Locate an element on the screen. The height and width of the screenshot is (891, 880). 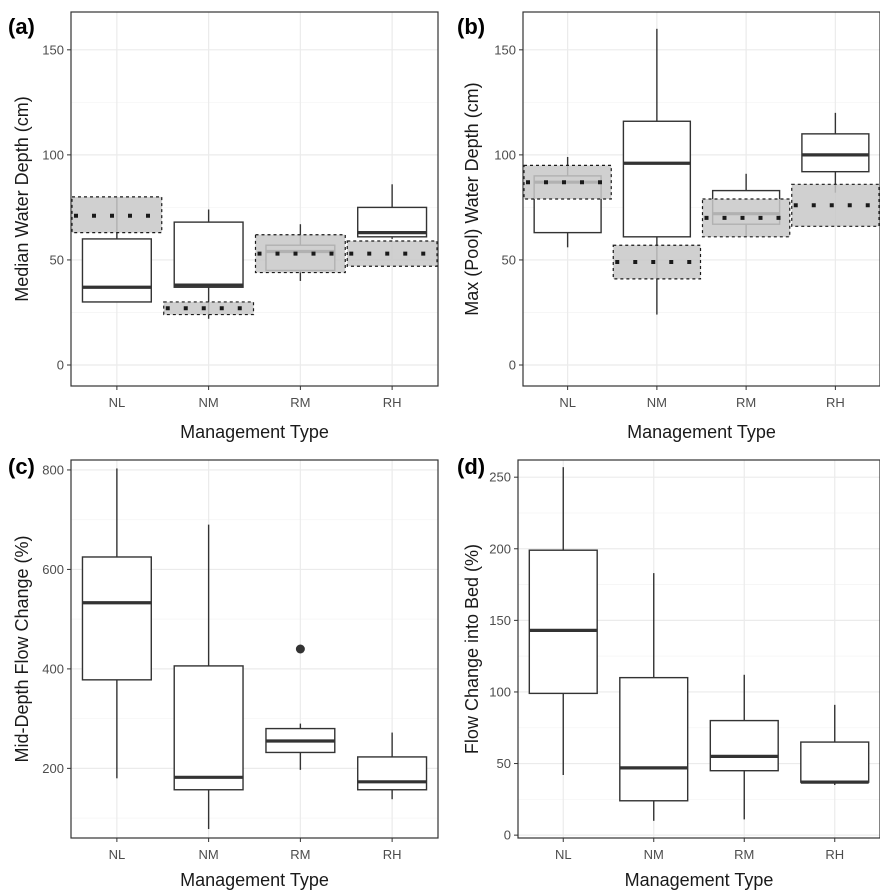
y-axis-title: Flow Change into Bed (%) is located at coordinates (472, 649).